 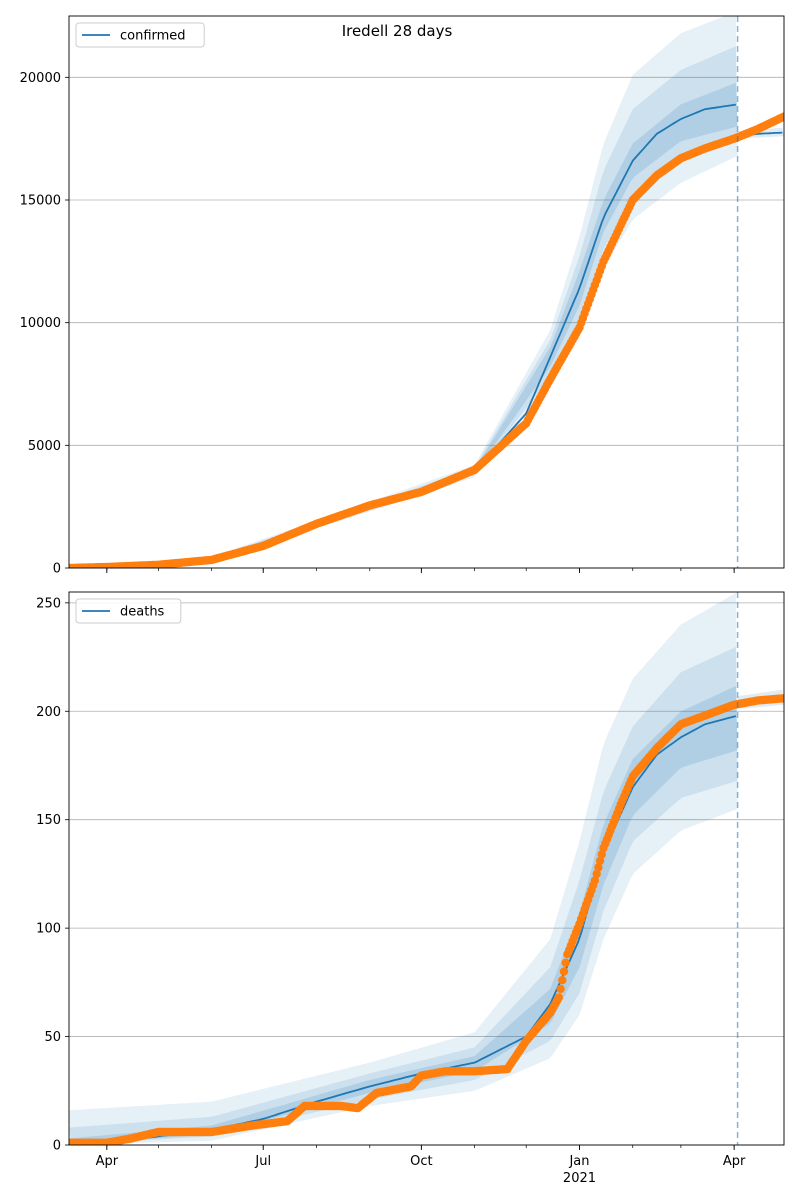 I want to click on x-tick-label: Jul, so click(x=262, y=1161).